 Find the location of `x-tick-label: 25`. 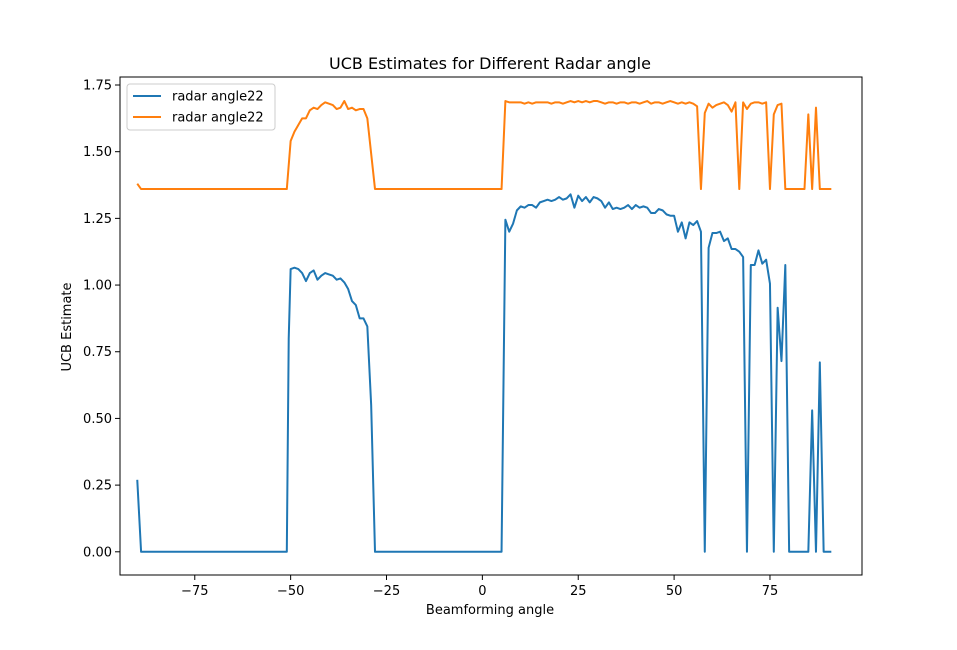

x-tick-label: 25 is located at coordinates (578, 591).